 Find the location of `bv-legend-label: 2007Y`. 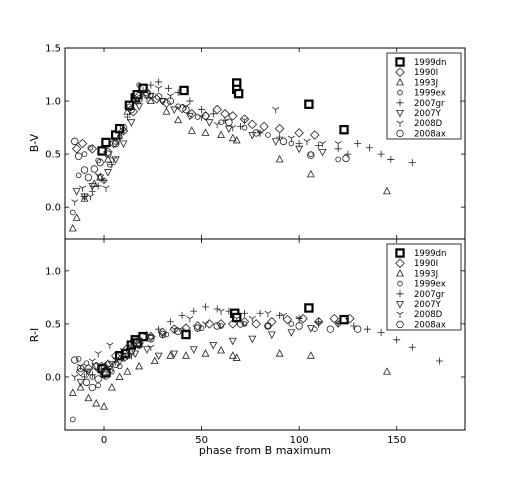

bv-legend-label: 2007Y is located at coordinates (428, 114).